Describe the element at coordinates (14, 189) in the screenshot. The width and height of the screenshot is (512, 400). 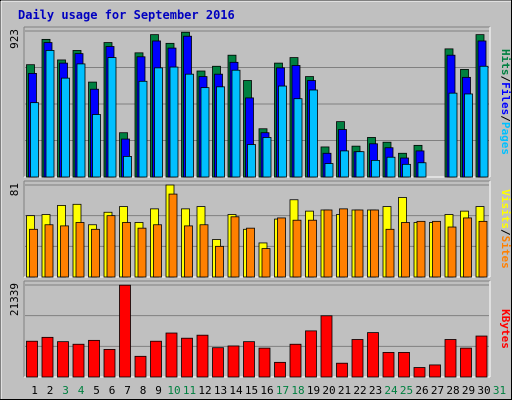
I see `max-value-label: 81` at that location.